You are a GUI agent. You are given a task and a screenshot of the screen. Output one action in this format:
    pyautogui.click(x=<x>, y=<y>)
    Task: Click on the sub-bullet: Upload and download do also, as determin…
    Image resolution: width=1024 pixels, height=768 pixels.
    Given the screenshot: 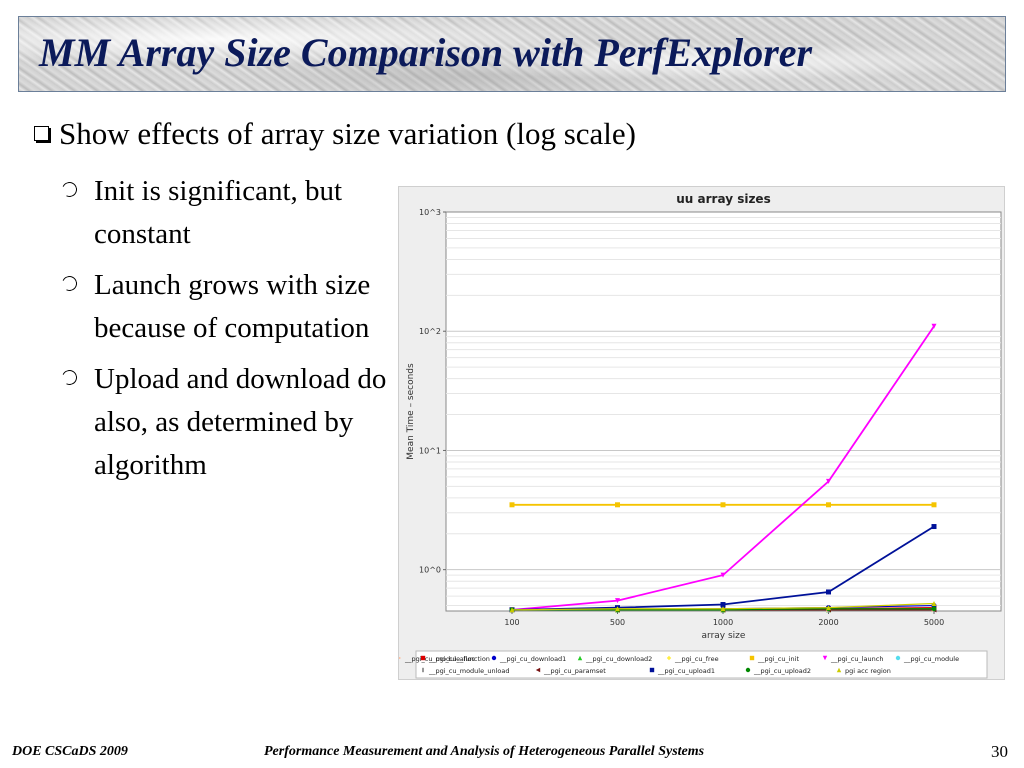 What is the action you would take?
    pyautogui.click(x=225, y=422)
    